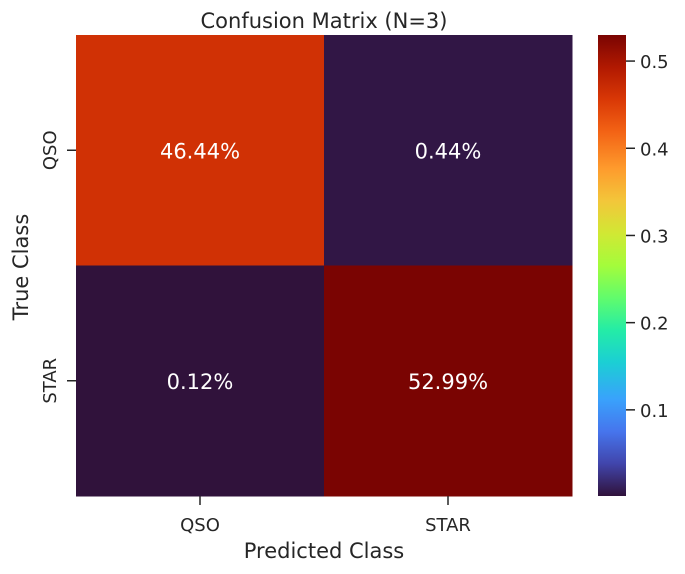  What do you see at coordinates (325, 516) in the screenshot?
I see `x-axis: QSO STAR` at bounding box center [325, 516].